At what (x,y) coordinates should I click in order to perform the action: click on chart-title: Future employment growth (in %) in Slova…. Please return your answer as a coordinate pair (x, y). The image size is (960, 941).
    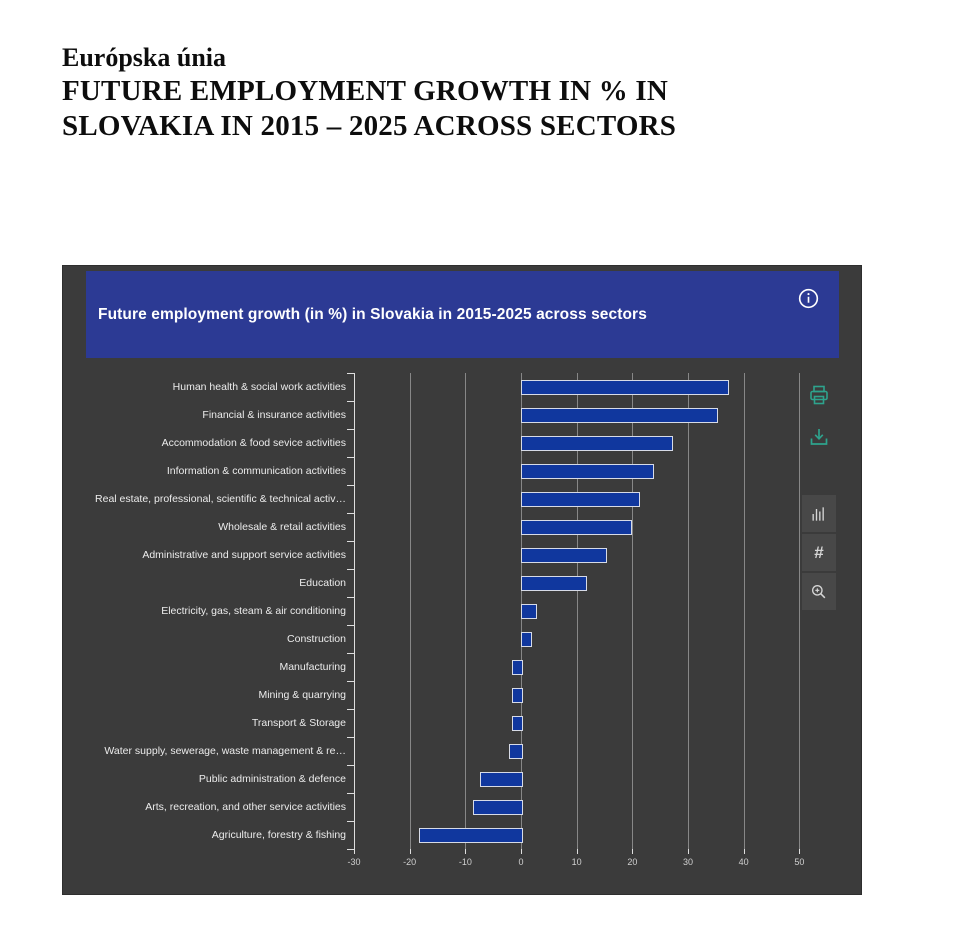
    Looking at the image, I should click on (372, 314).